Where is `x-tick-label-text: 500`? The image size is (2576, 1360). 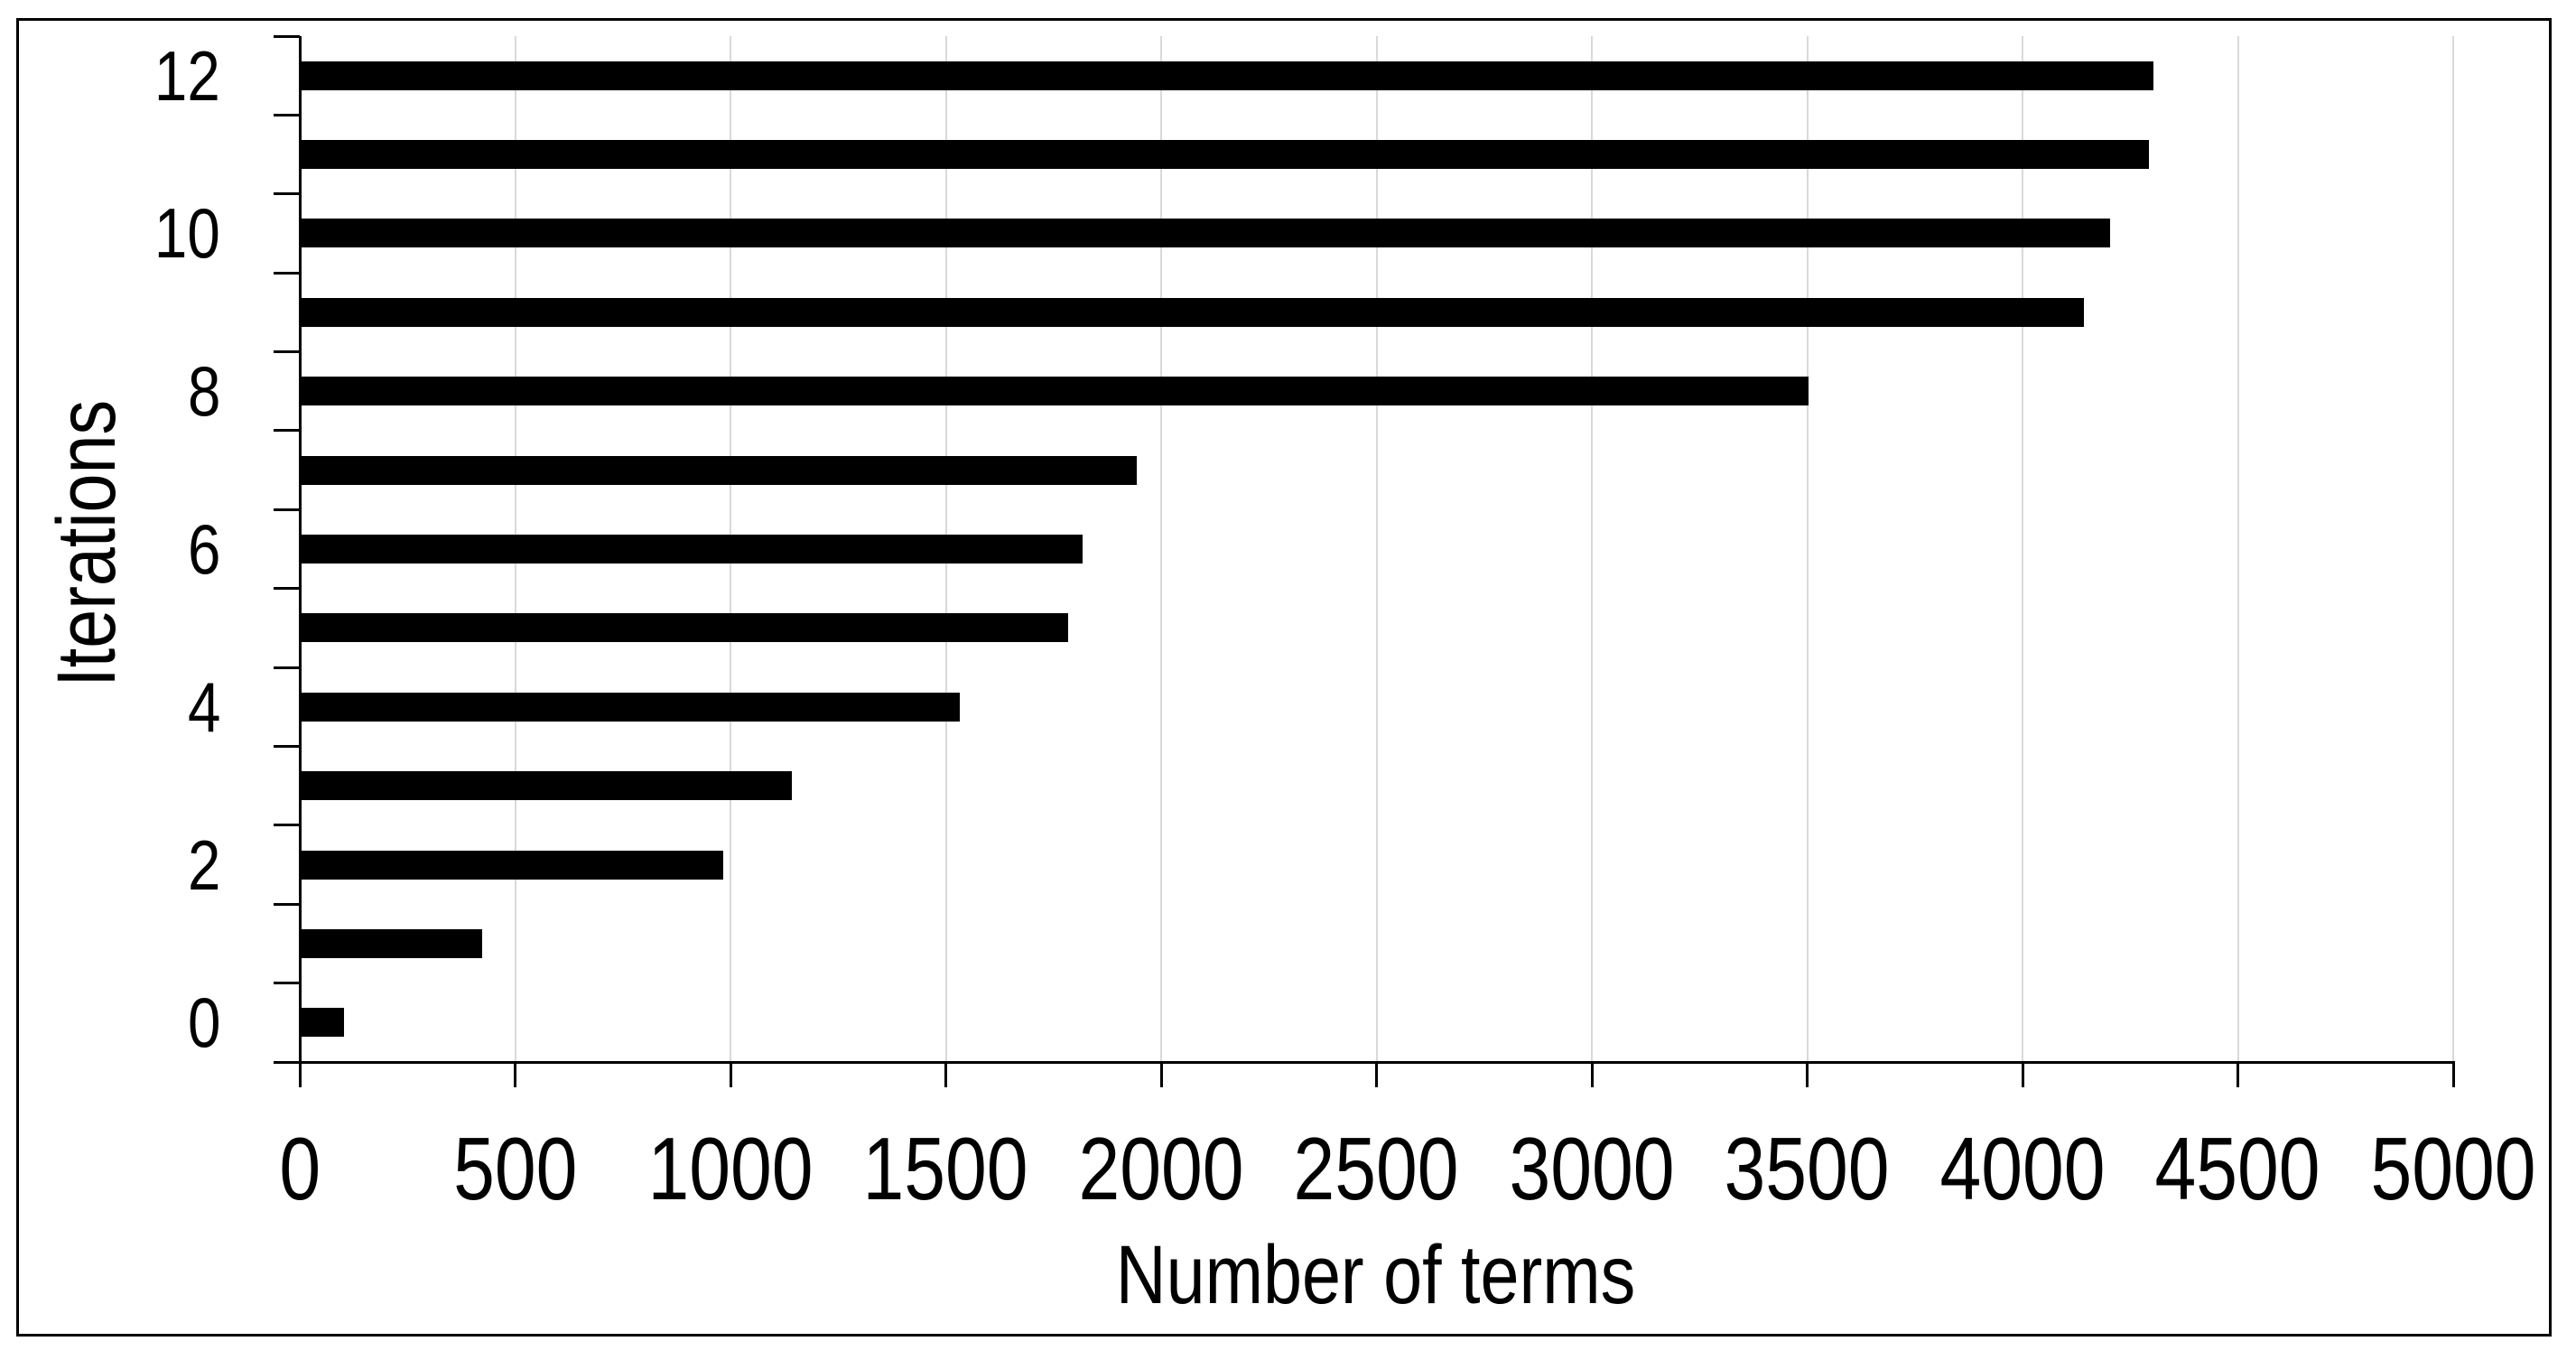
x-tick-label-text: 500 is located at coordinates (515, 1168).